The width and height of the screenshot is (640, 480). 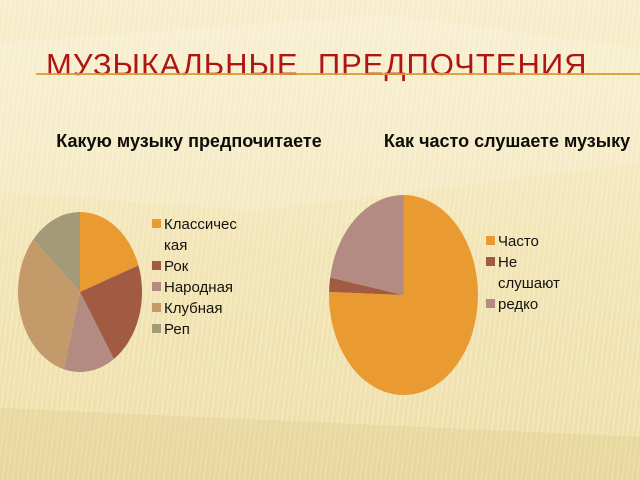 I want to click on legend-label: Не слушают, so click(x=529, y=273).